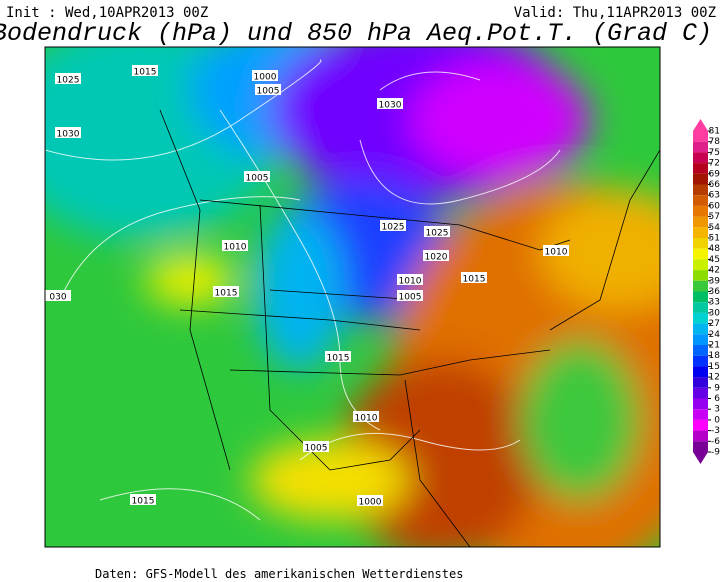 The width and height of the screenshot is (722, 582). Describe the element at coordinates (700, 125) in the screenshot. I see `colorbar-top-arrow` at that location.